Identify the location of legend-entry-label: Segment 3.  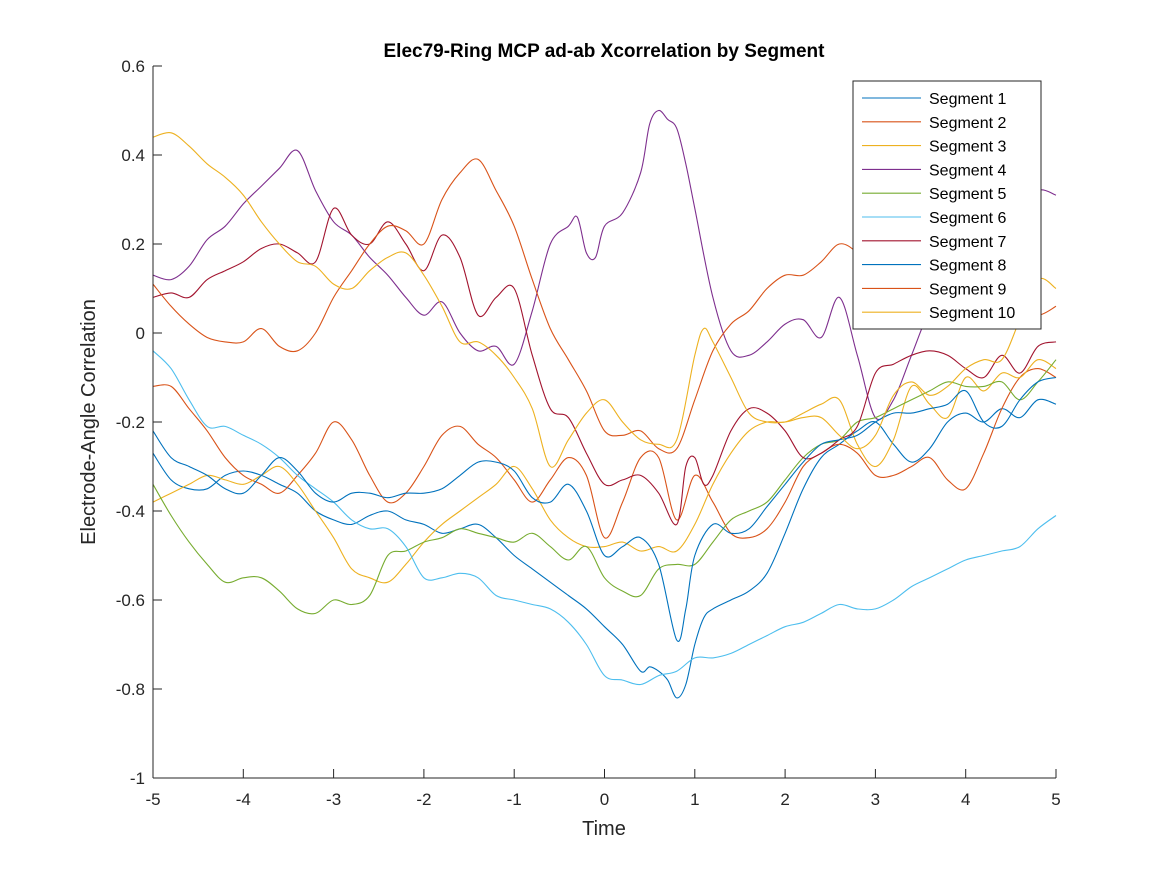
(967, 147).